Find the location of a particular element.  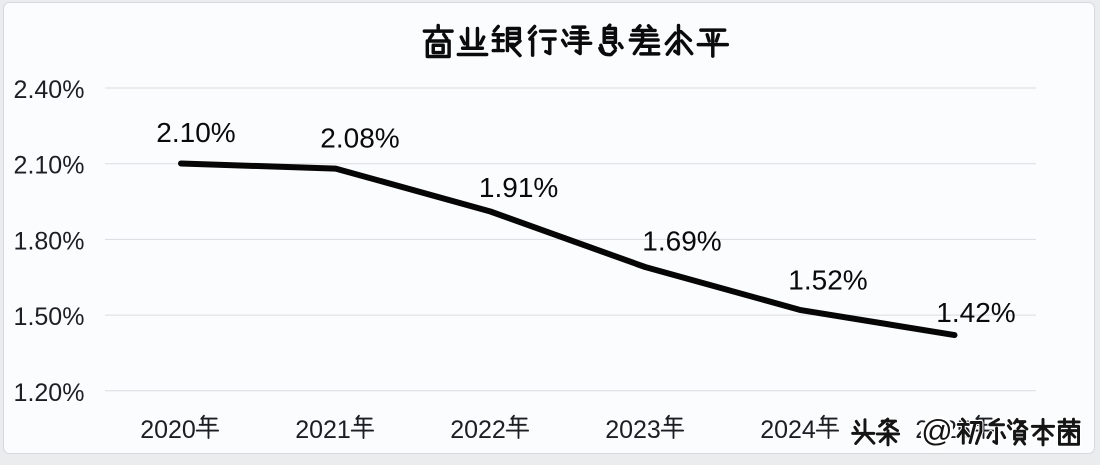

svg-text: 1.52% is located at coordinates (827, 280).